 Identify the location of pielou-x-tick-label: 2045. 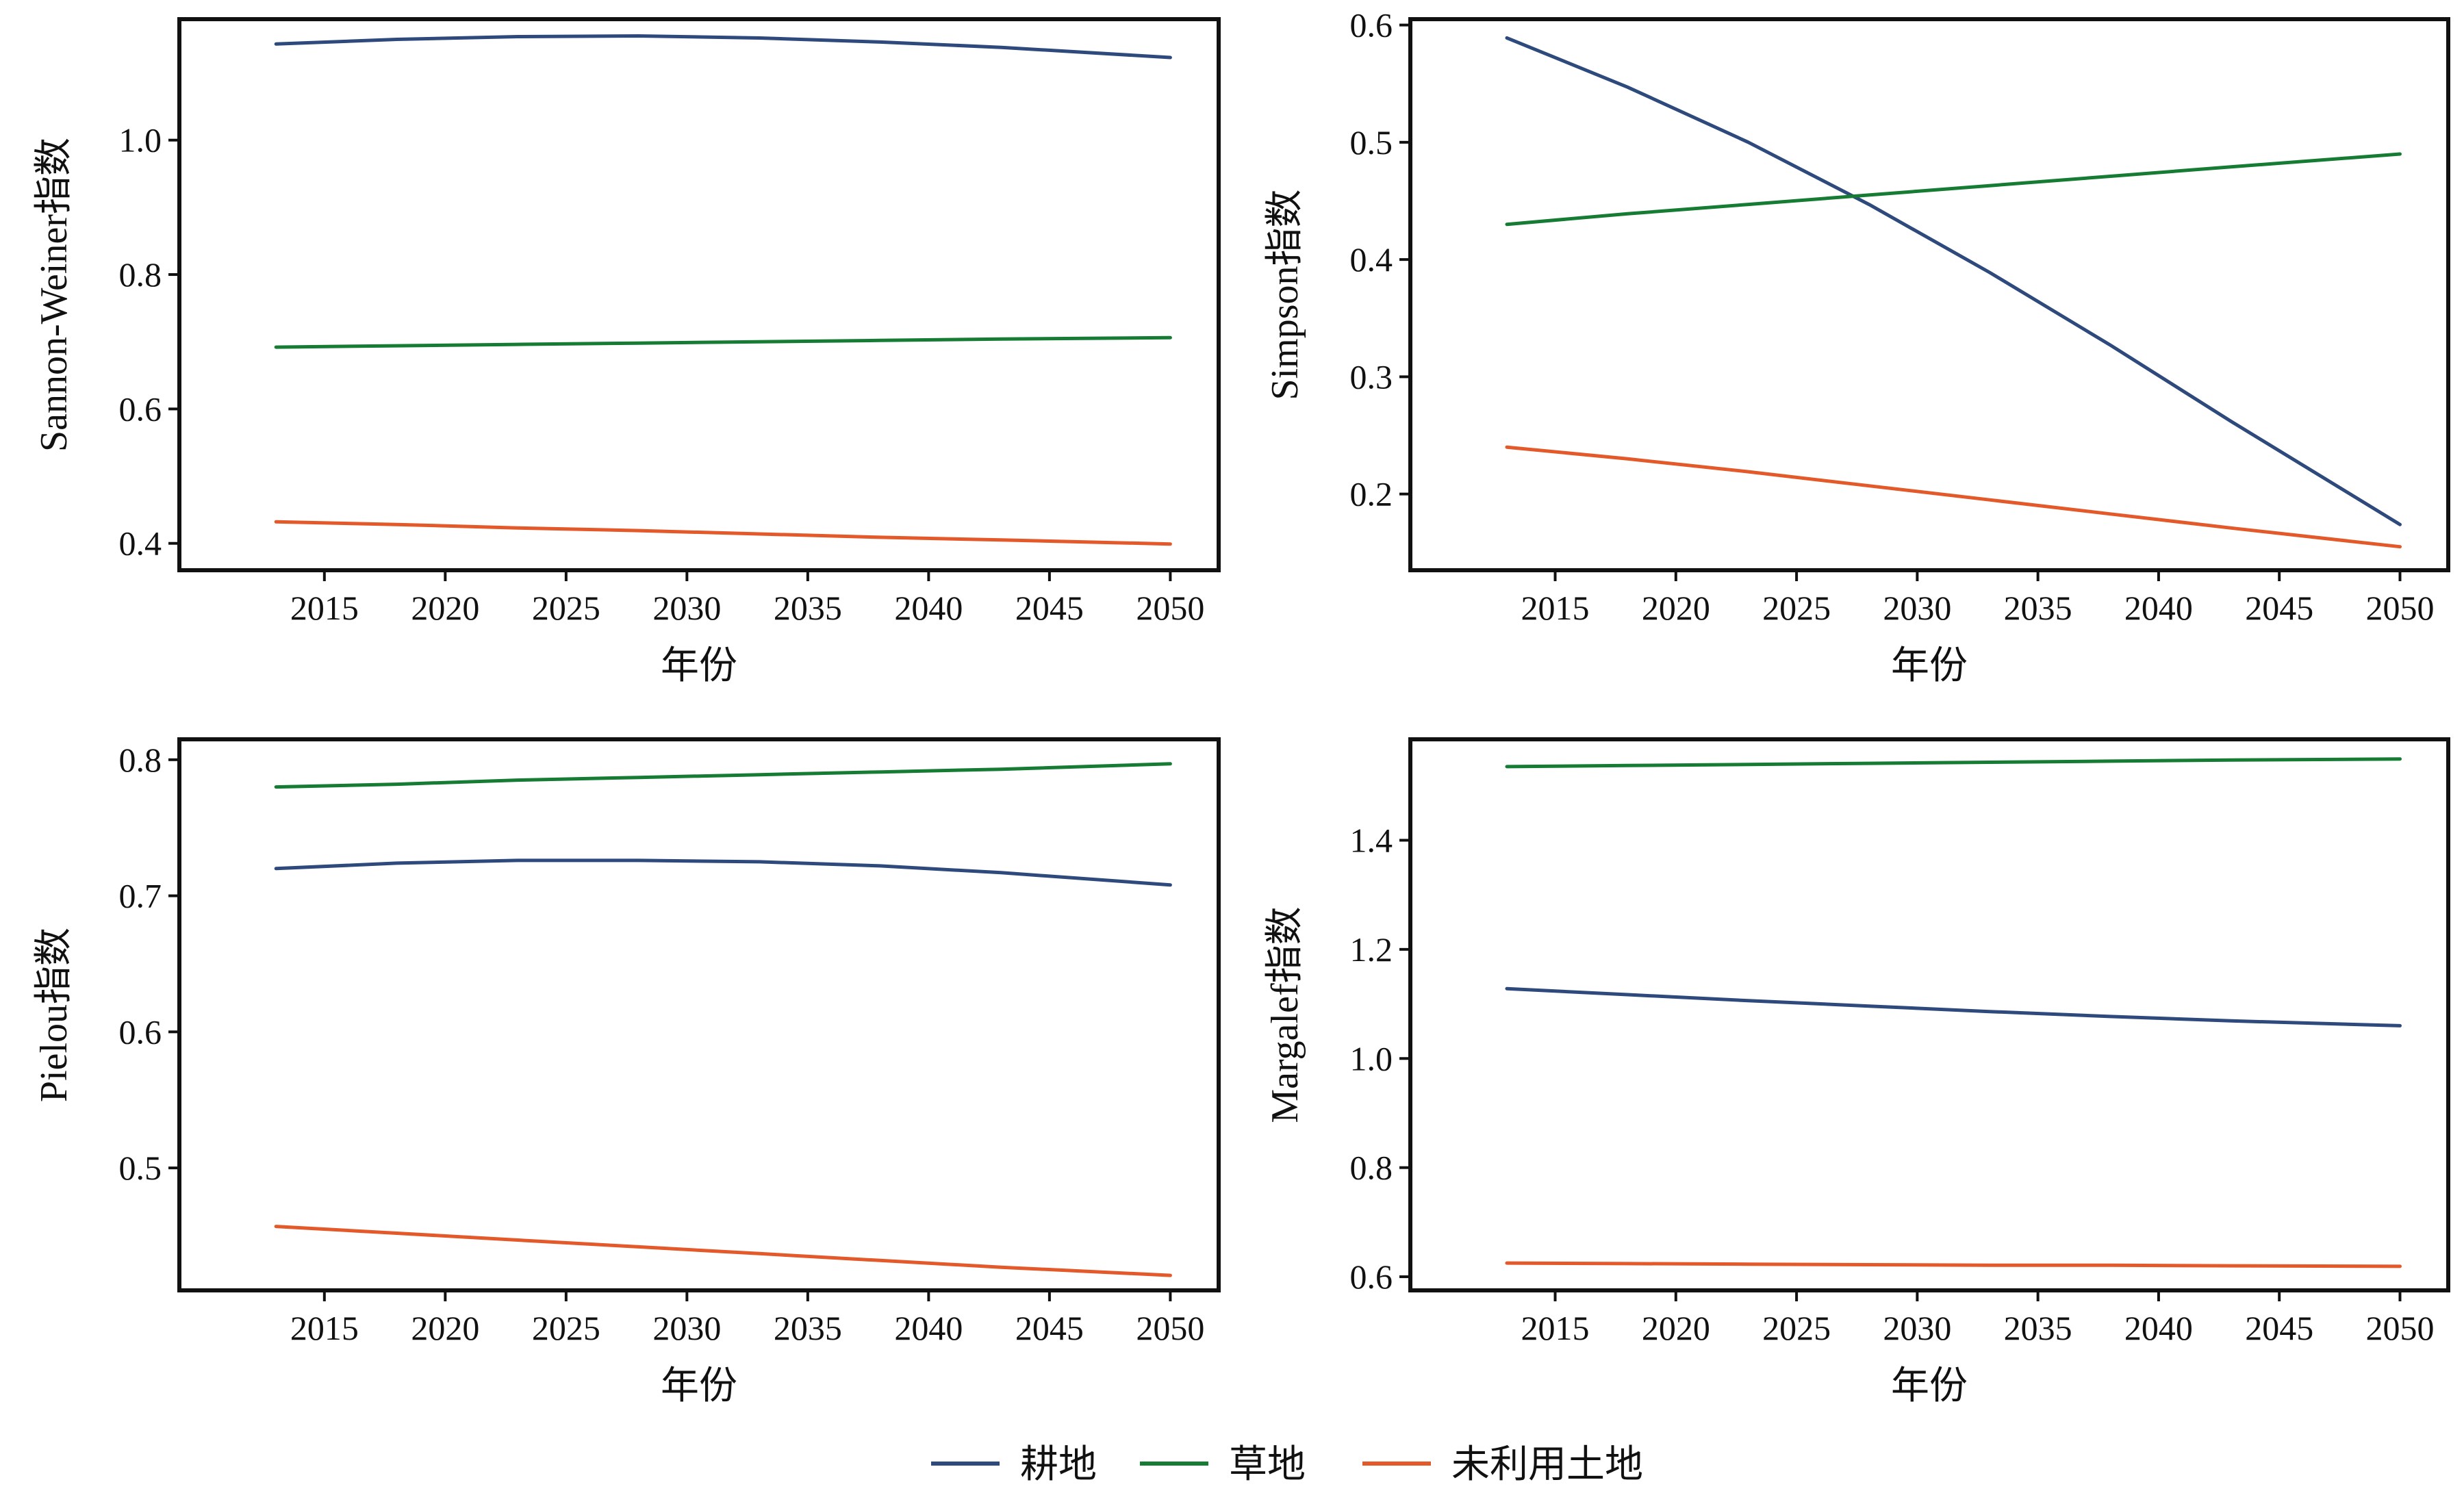
(1049, 1328).